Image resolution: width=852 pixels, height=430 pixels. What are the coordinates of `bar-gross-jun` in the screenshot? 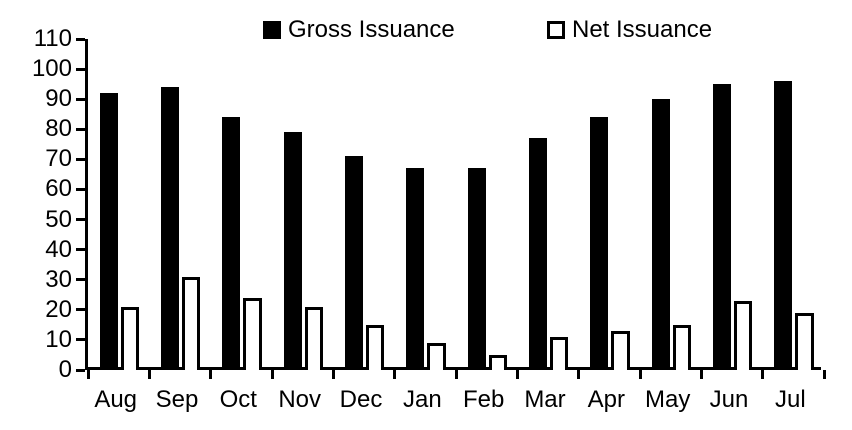 It's located at (721, 227).